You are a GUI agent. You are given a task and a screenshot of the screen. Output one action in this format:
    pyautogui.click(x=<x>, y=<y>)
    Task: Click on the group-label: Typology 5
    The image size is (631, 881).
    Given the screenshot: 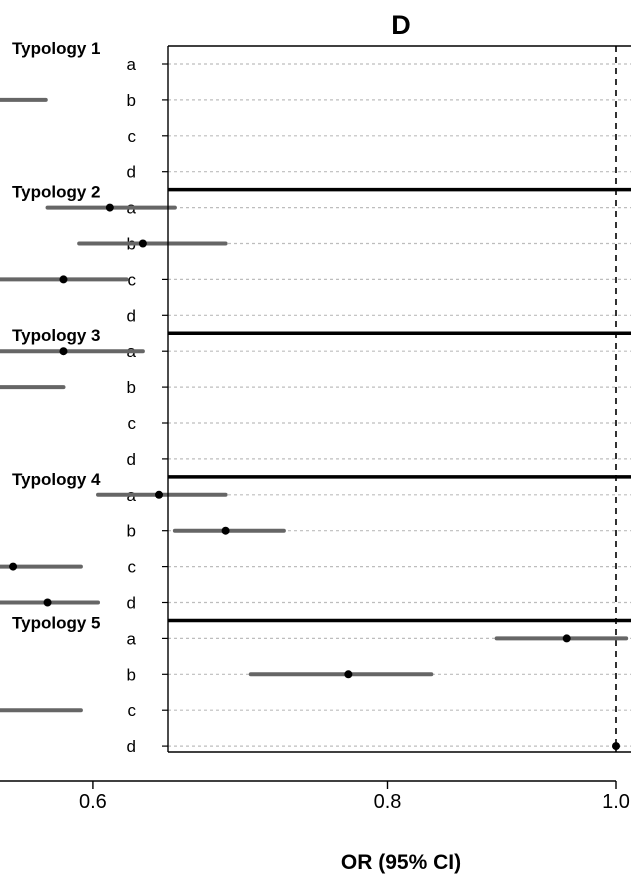 What is the action you would take?
    pyautogui.click(x=56, y=622)
    